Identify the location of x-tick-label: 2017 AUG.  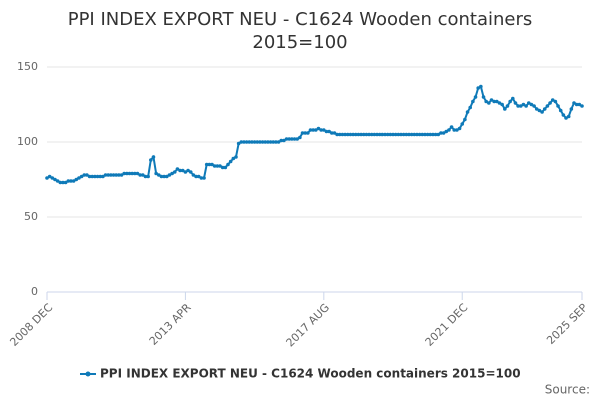
(308, 325).